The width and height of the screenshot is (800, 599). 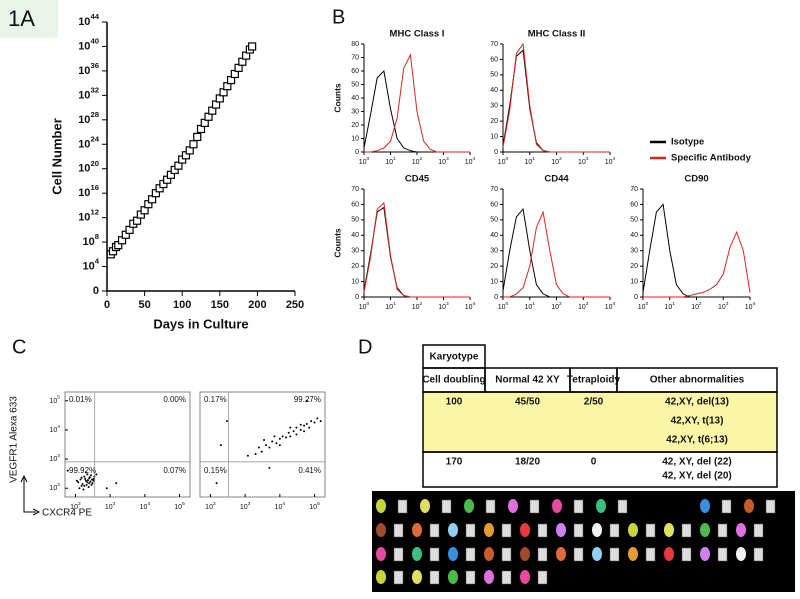 What do you see at coordinates (696, 476) in the screenshot?
I see `table-cell: 42, XY, del (20)` at bounding box center [696, 476].